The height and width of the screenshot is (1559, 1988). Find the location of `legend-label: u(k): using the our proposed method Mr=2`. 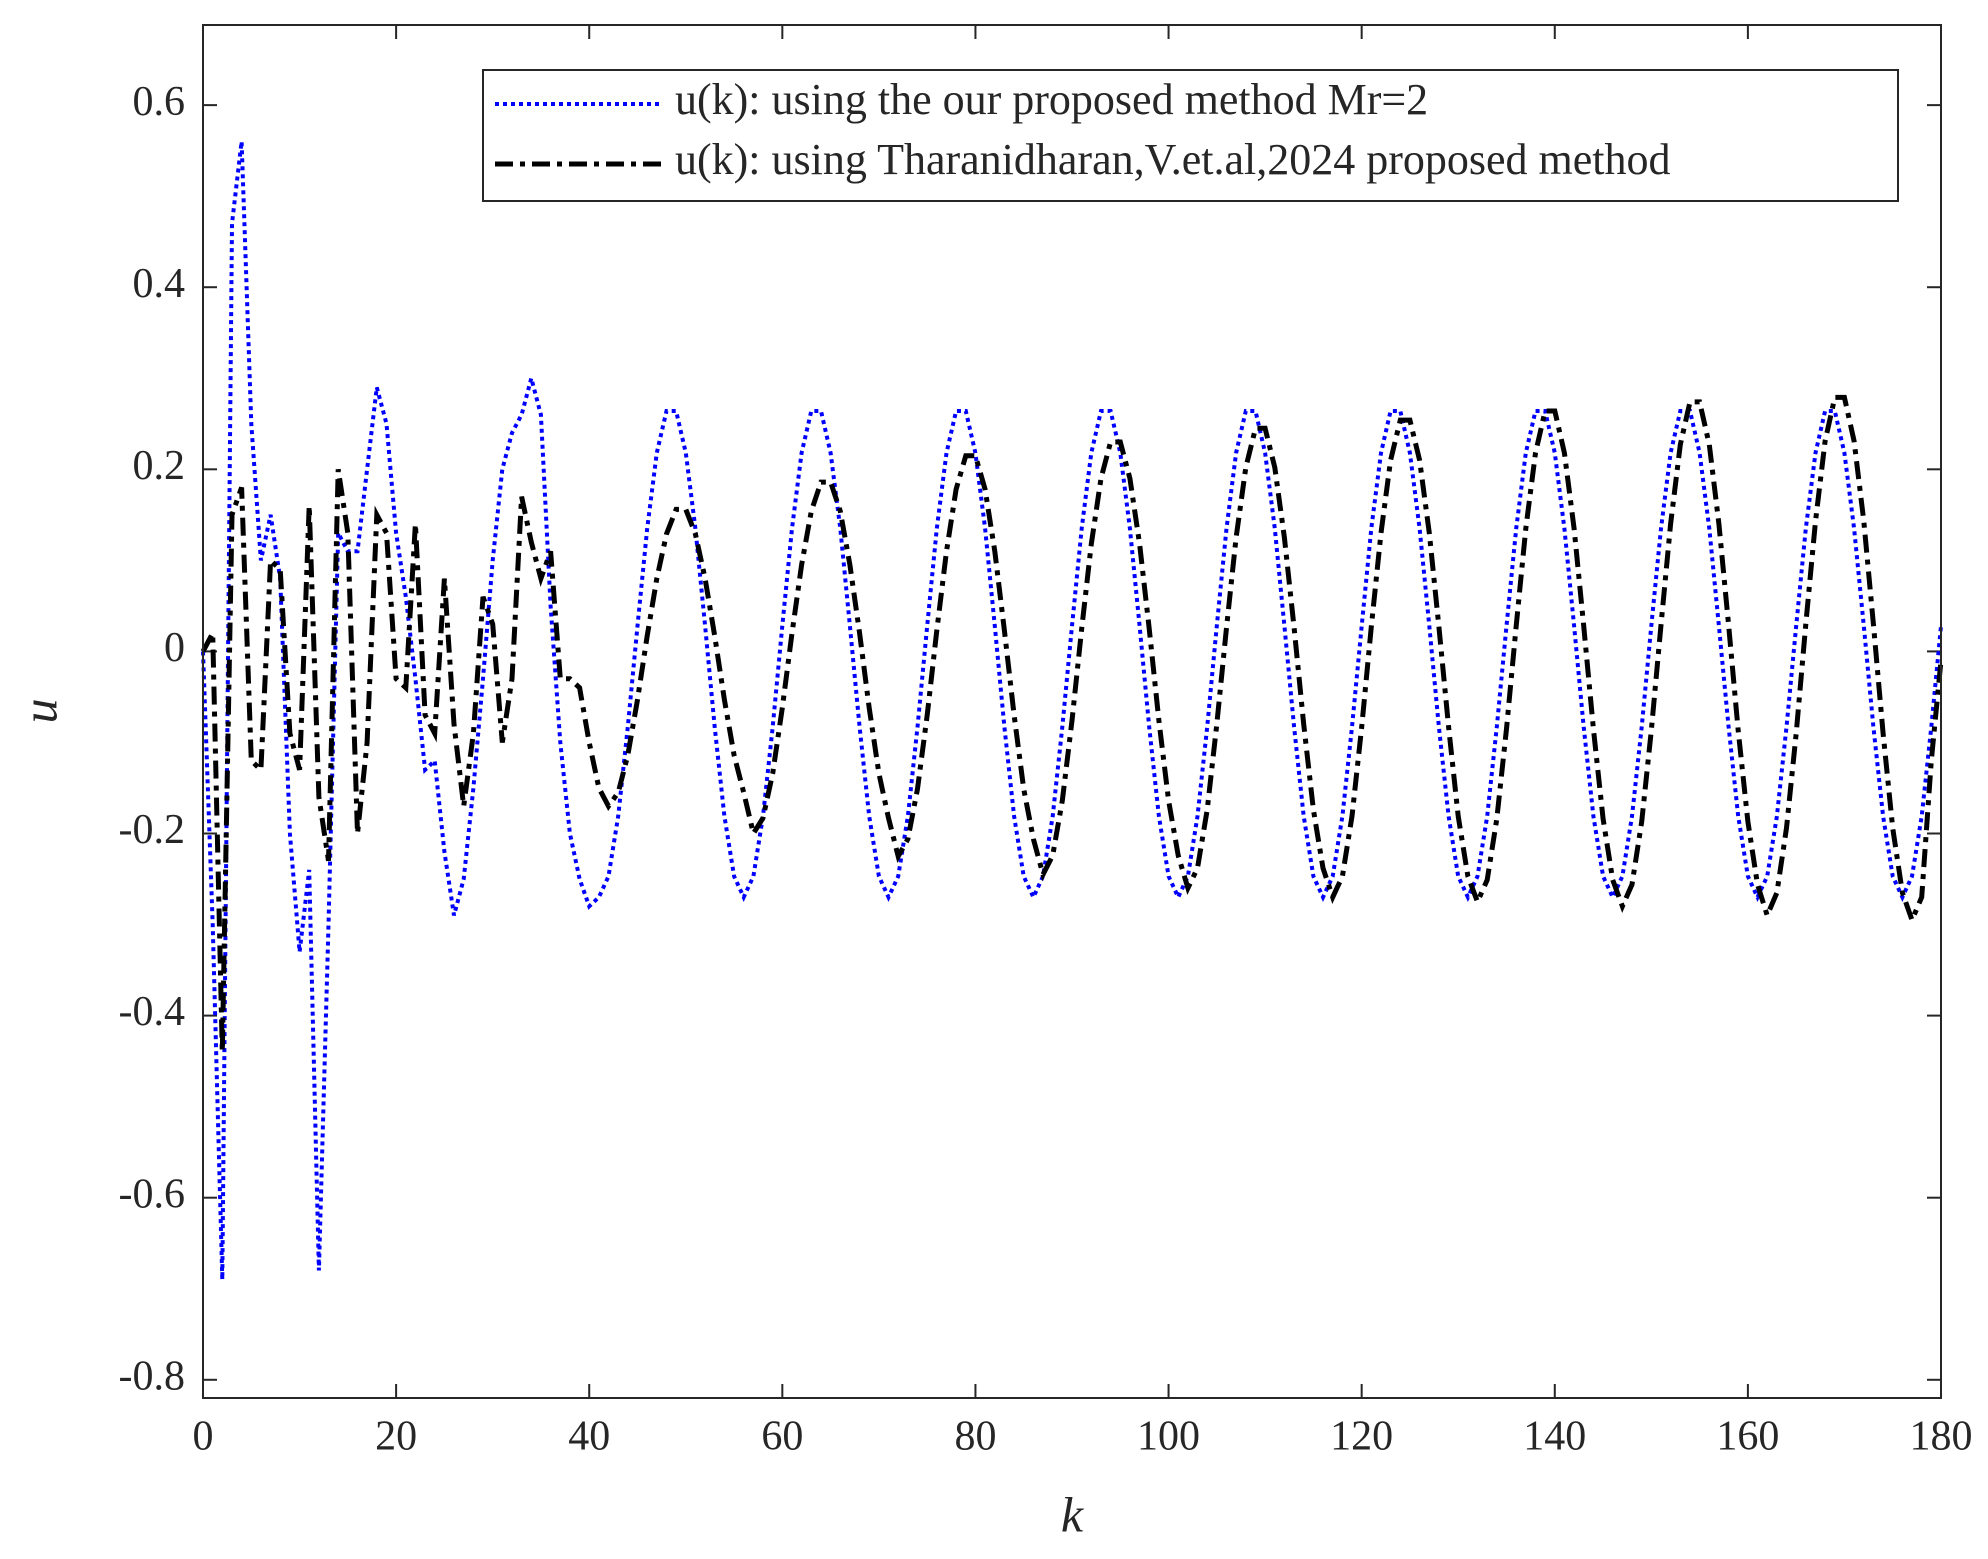

legend-label: u(k): using the our proposed method Mr=2 is located at coordinates (1051, 99).